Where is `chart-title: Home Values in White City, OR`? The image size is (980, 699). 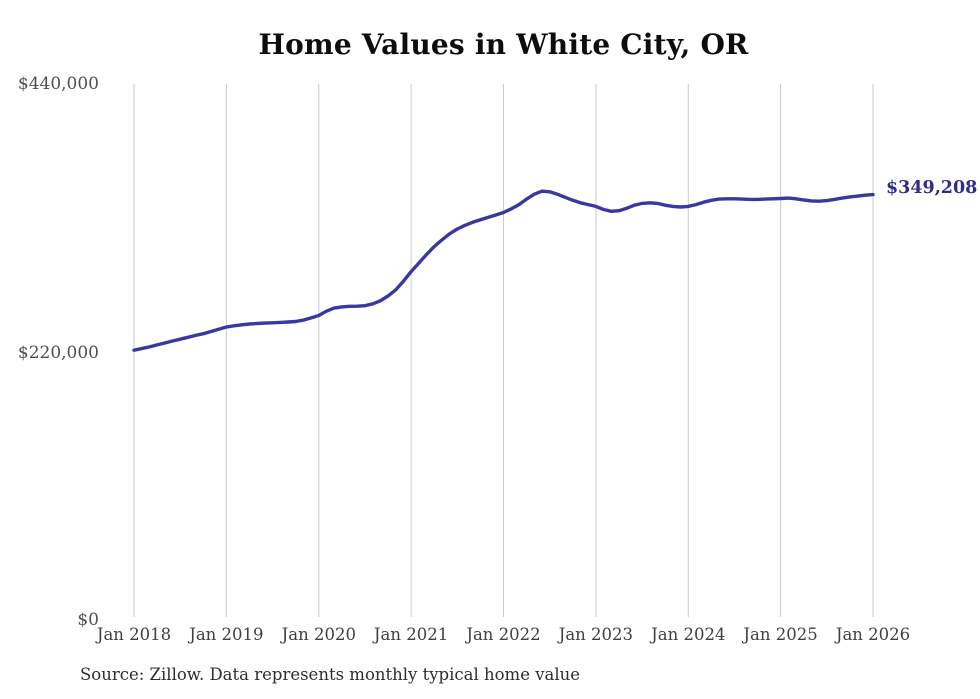 chart-title: Home Values in White City, OR is located at coordinates (503, 44).